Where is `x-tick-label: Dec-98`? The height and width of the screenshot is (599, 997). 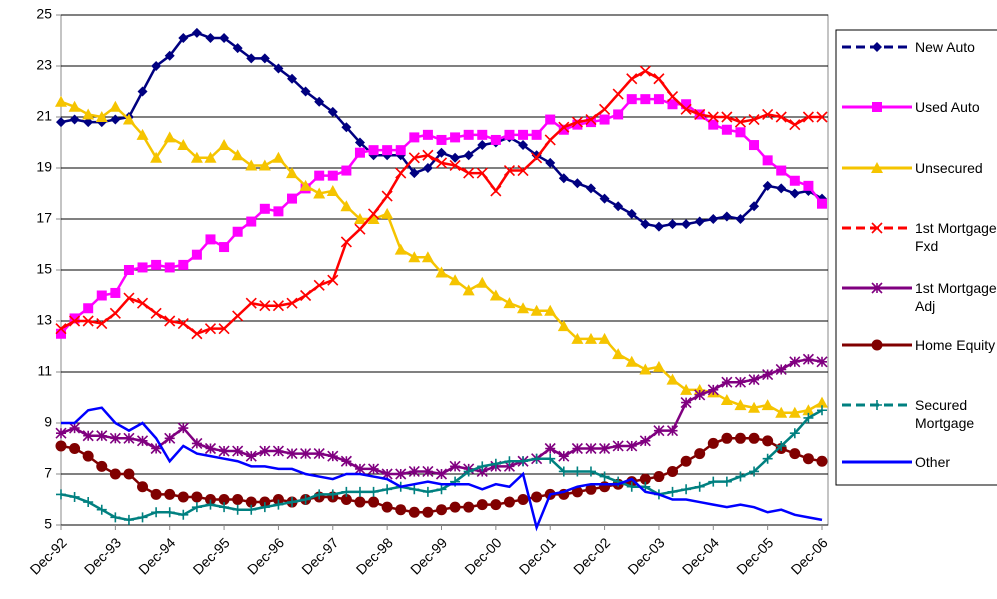 x-tick-label: Dec-98 is located at coordinates (374, 555).